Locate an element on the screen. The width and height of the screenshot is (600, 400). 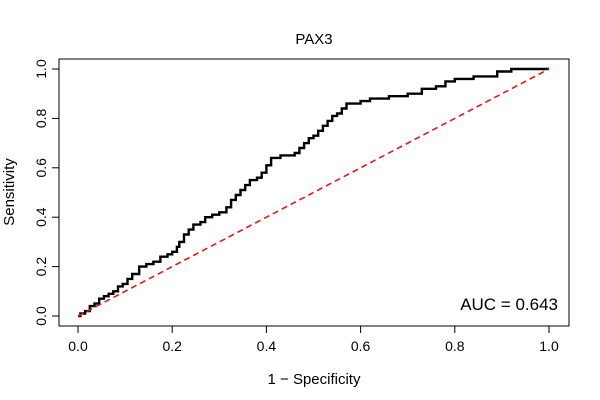
y-tick-label: 0.6 is located at coordinates (41, 168).